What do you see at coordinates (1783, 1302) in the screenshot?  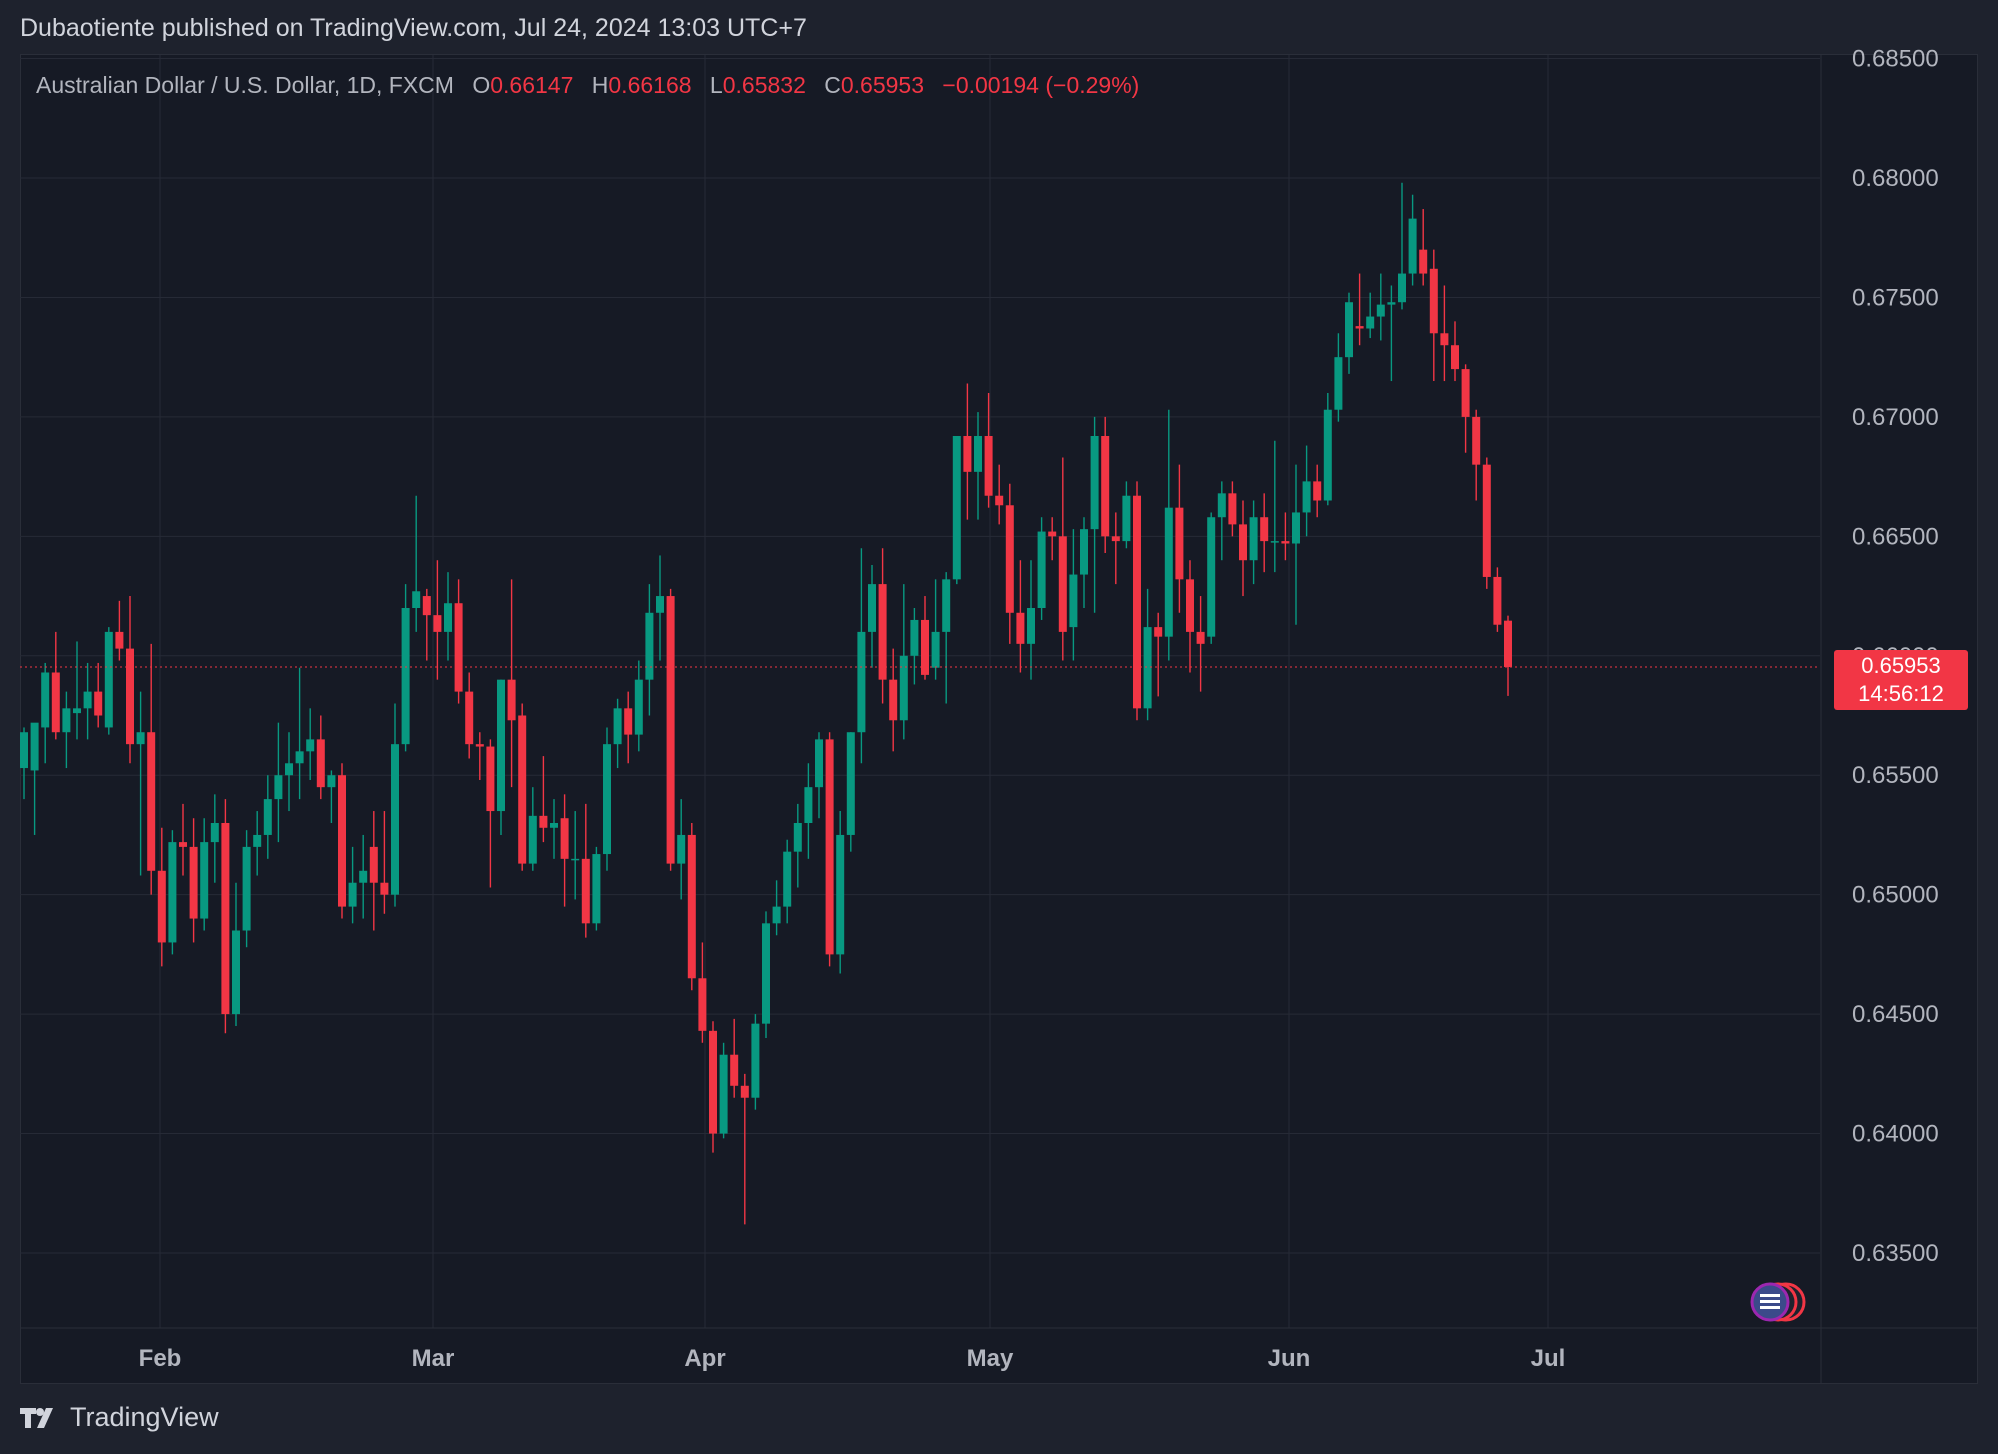 I see `country-flags-icon` at bounding box center [1783, 1302].